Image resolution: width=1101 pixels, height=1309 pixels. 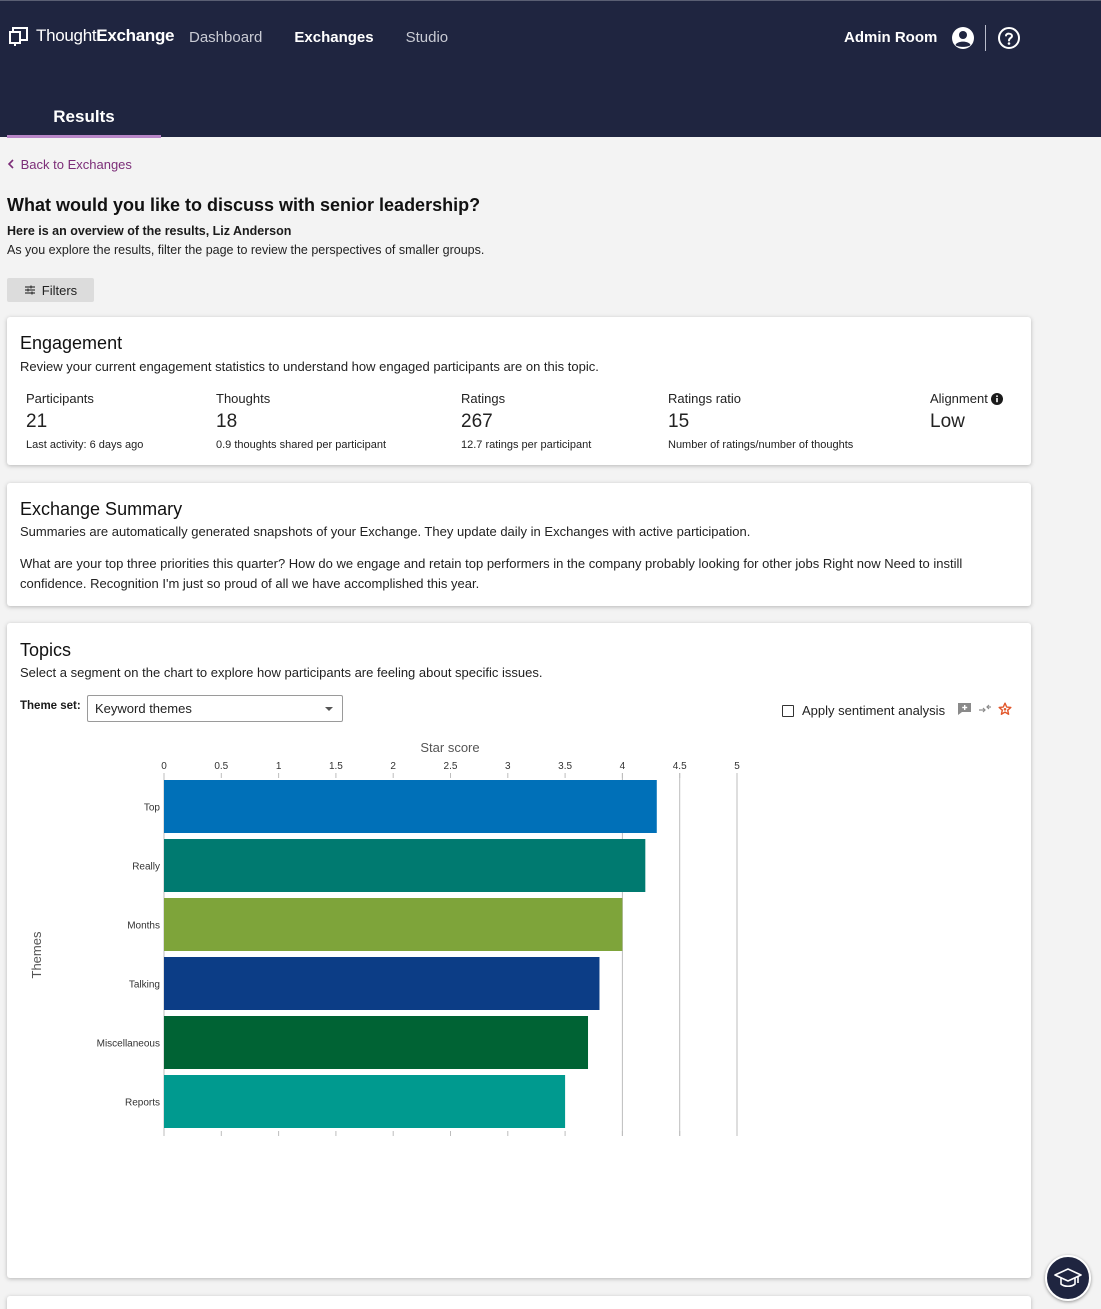 What do you see at coordinates (105, 35) in the screenshot?
I see `logo-text: ThoughtExchange` at bounding box center [105, 35].